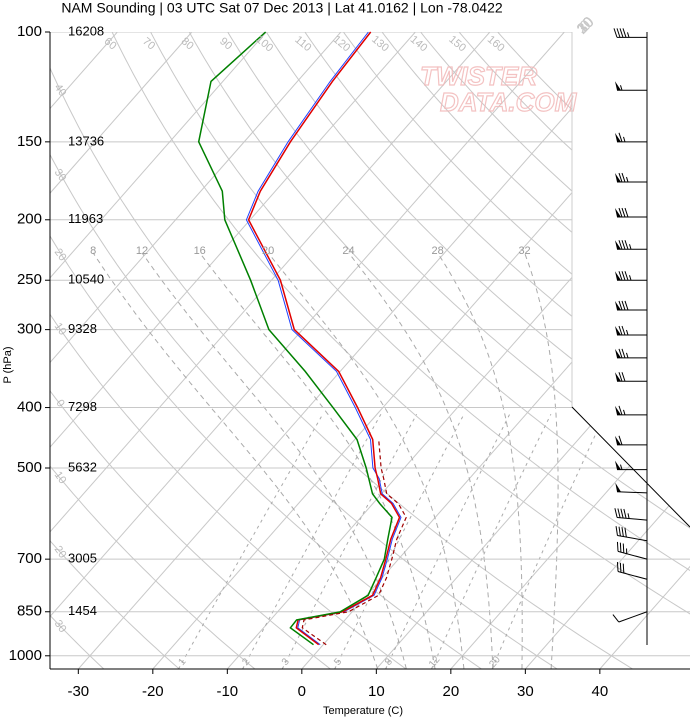 Image resolution: width=690 pixels, height=718 pixels. I want to click on y-tick-label: 150, so click(29, 141).